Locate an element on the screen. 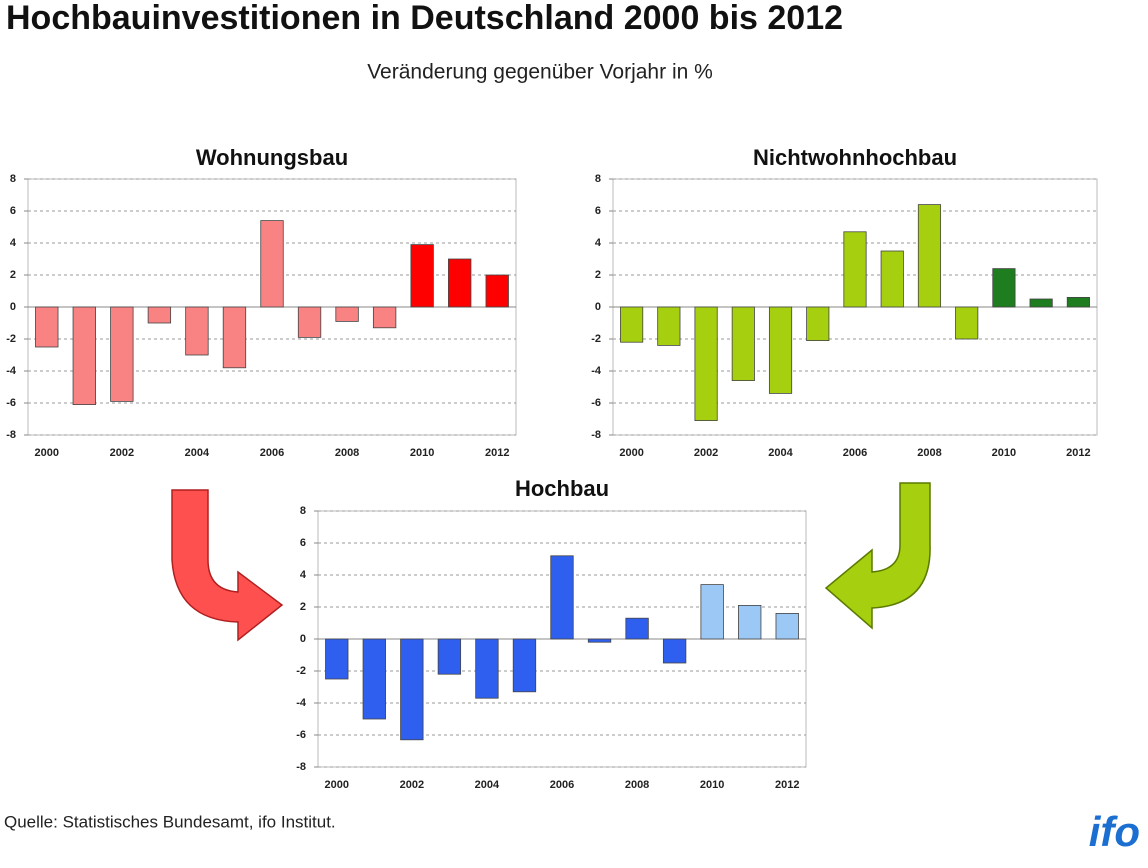  logo: ifo is located at coordinates (1114, 831).